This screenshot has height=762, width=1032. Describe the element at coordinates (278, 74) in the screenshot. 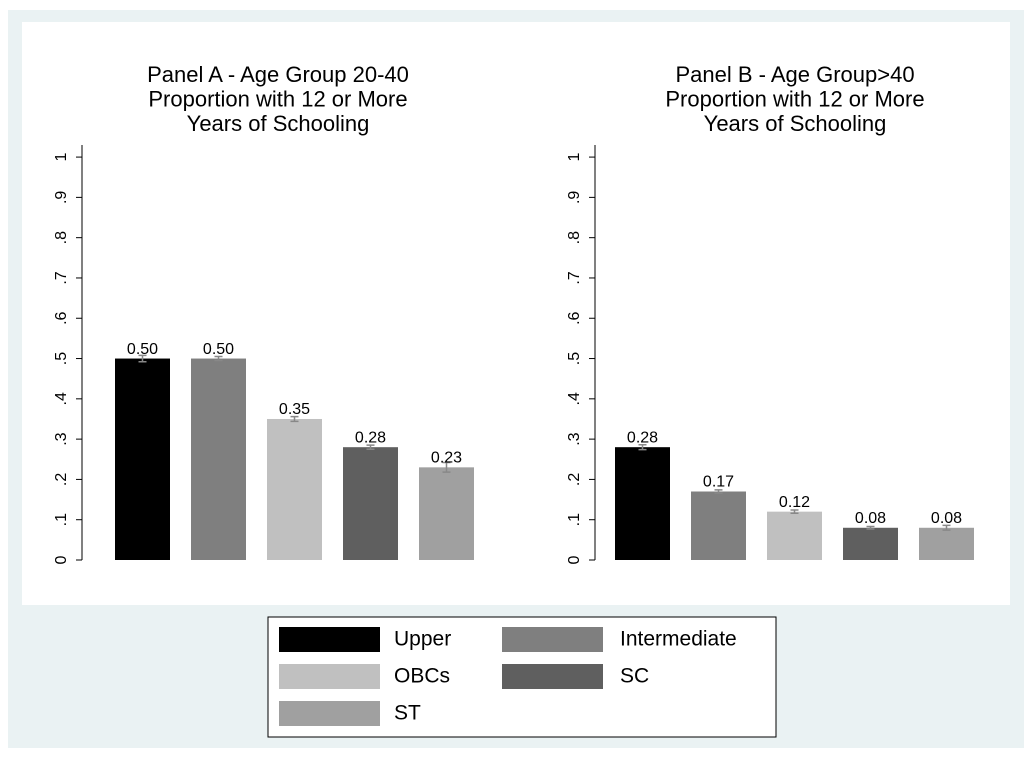

I see `chart-title: Panel A - Age Group 20-40` at that location.